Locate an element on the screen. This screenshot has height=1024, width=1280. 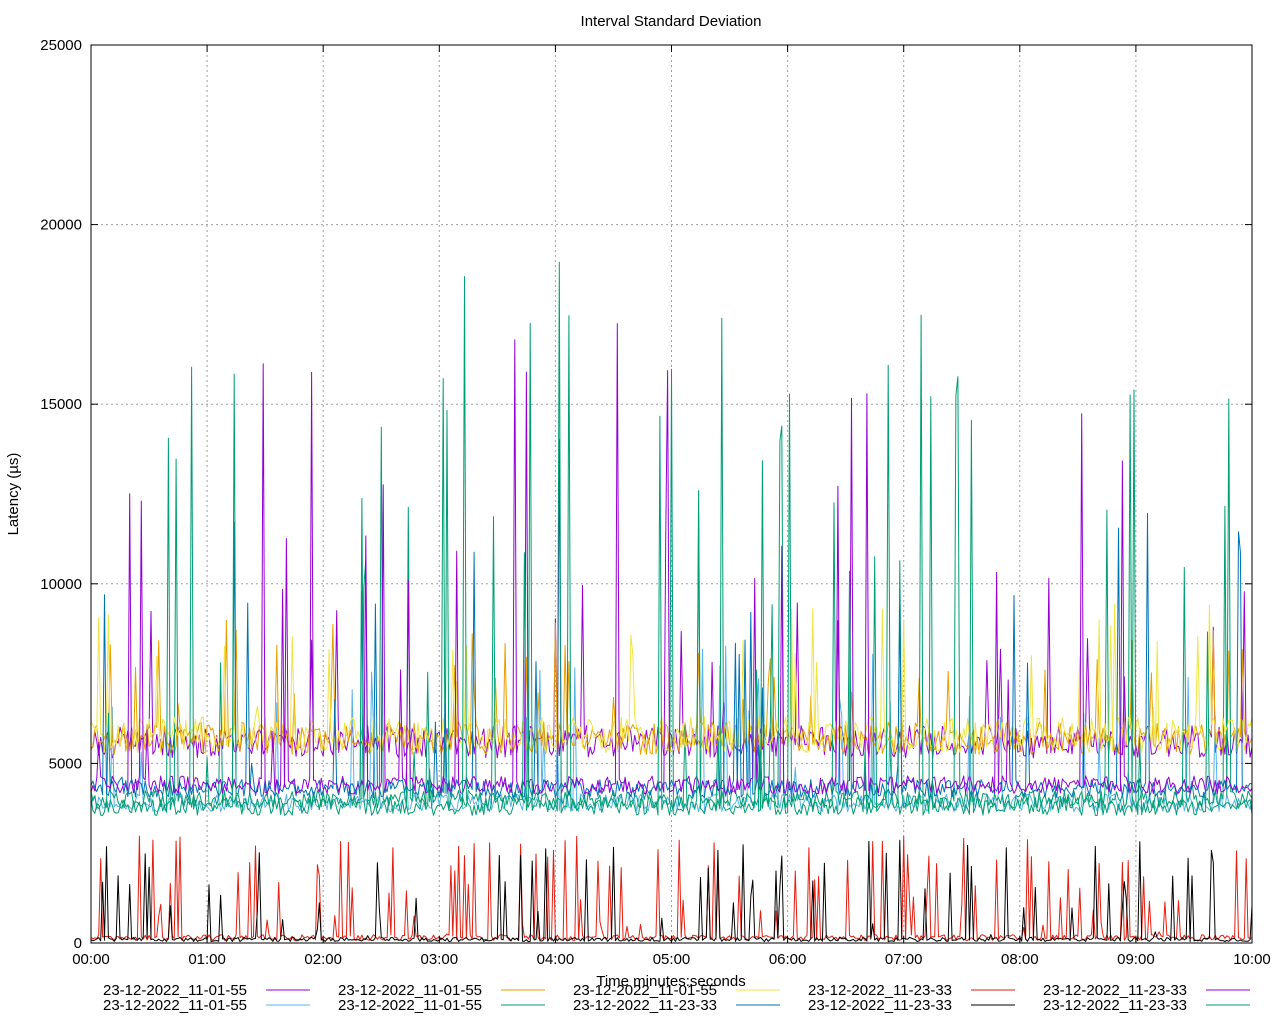
x-tick-label: 06:00 is located at coordinates (788, 959).